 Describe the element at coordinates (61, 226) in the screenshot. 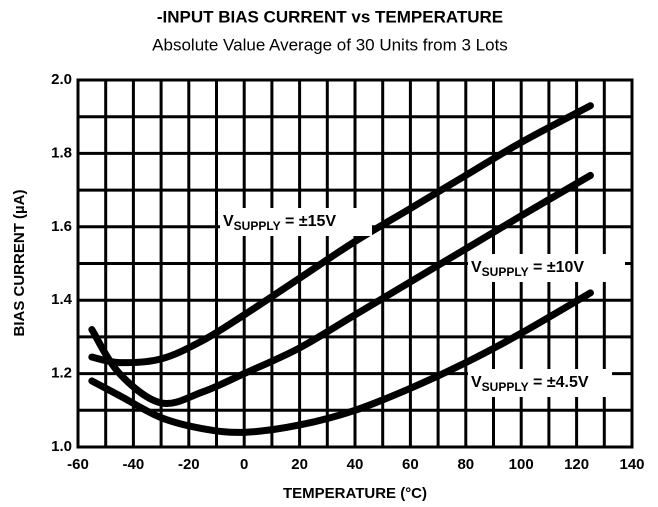

I see `y-tick-label: 1.6` at that location.